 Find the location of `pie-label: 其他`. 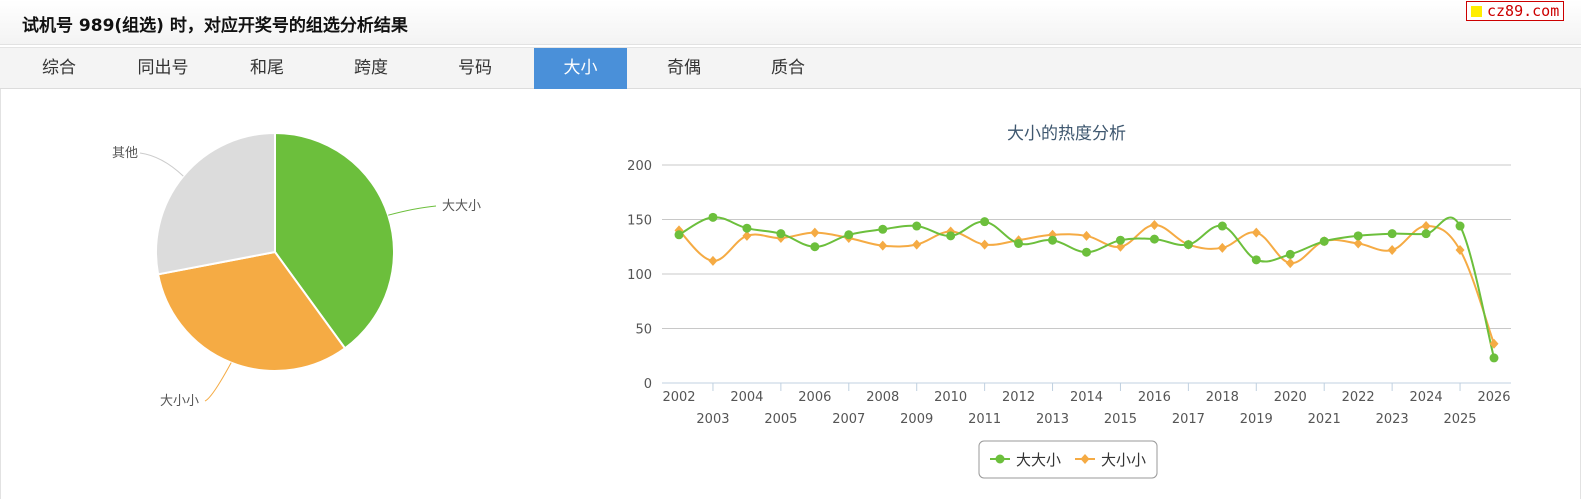

pie-label: 其他 is located at coordinates (125, 153).